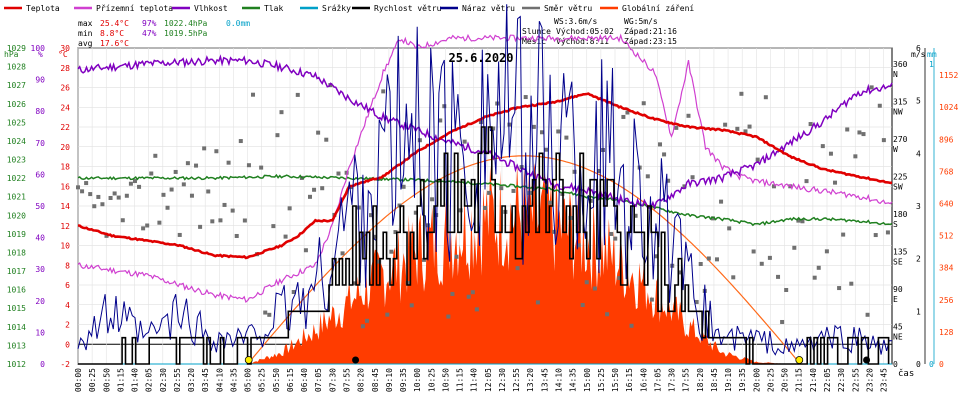  Describe the element at coordinates (756, 380) in the screenshot. I see `x-tick-label: 20:00` at that location.